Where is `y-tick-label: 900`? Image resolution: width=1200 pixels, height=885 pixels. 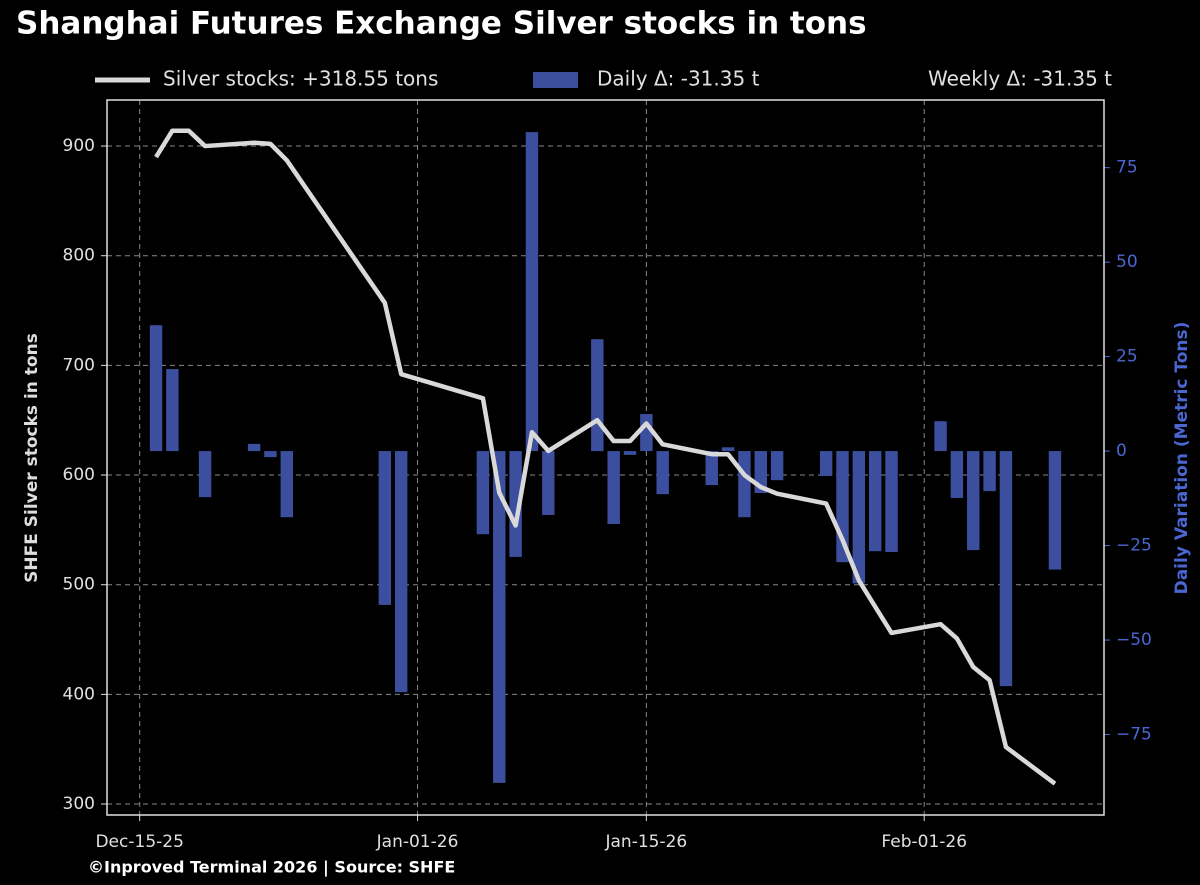
y-tick-label: 900 is located at coordinates (79, 146).